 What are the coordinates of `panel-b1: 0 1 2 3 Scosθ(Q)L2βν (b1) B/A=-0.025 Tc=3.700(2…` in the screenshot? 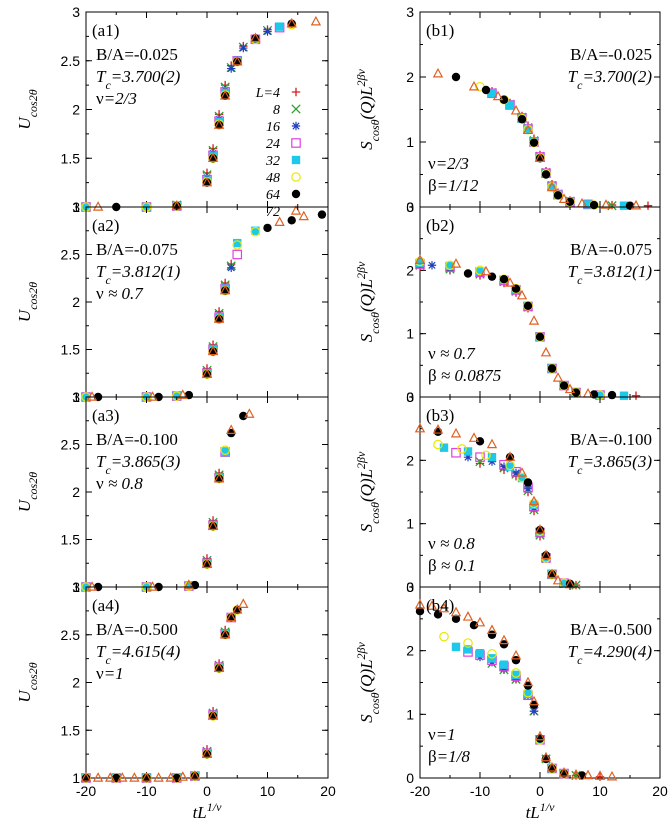 It's located at (507, 109).